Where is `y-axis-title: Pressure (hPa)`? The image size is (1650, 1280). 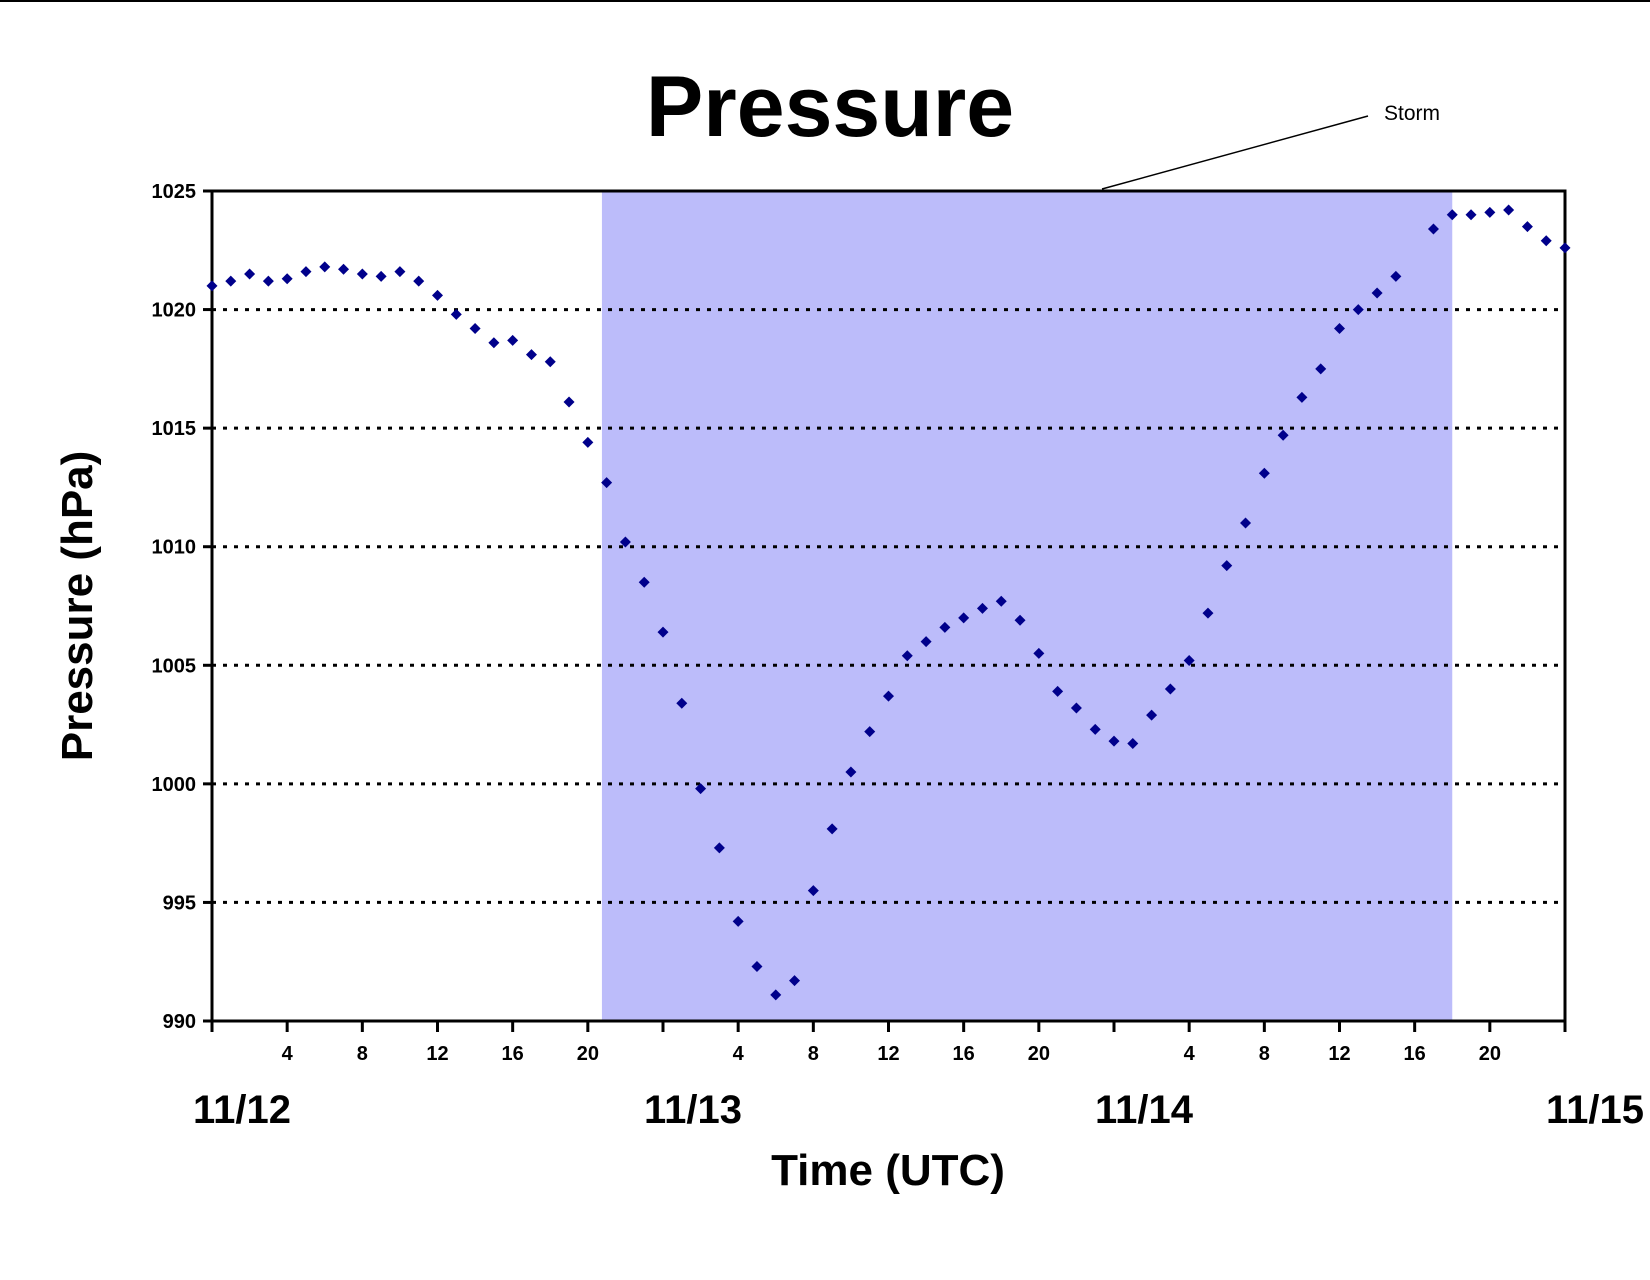
y-axis-title: Pressure (hPa) is located at coordinates (77, 606).